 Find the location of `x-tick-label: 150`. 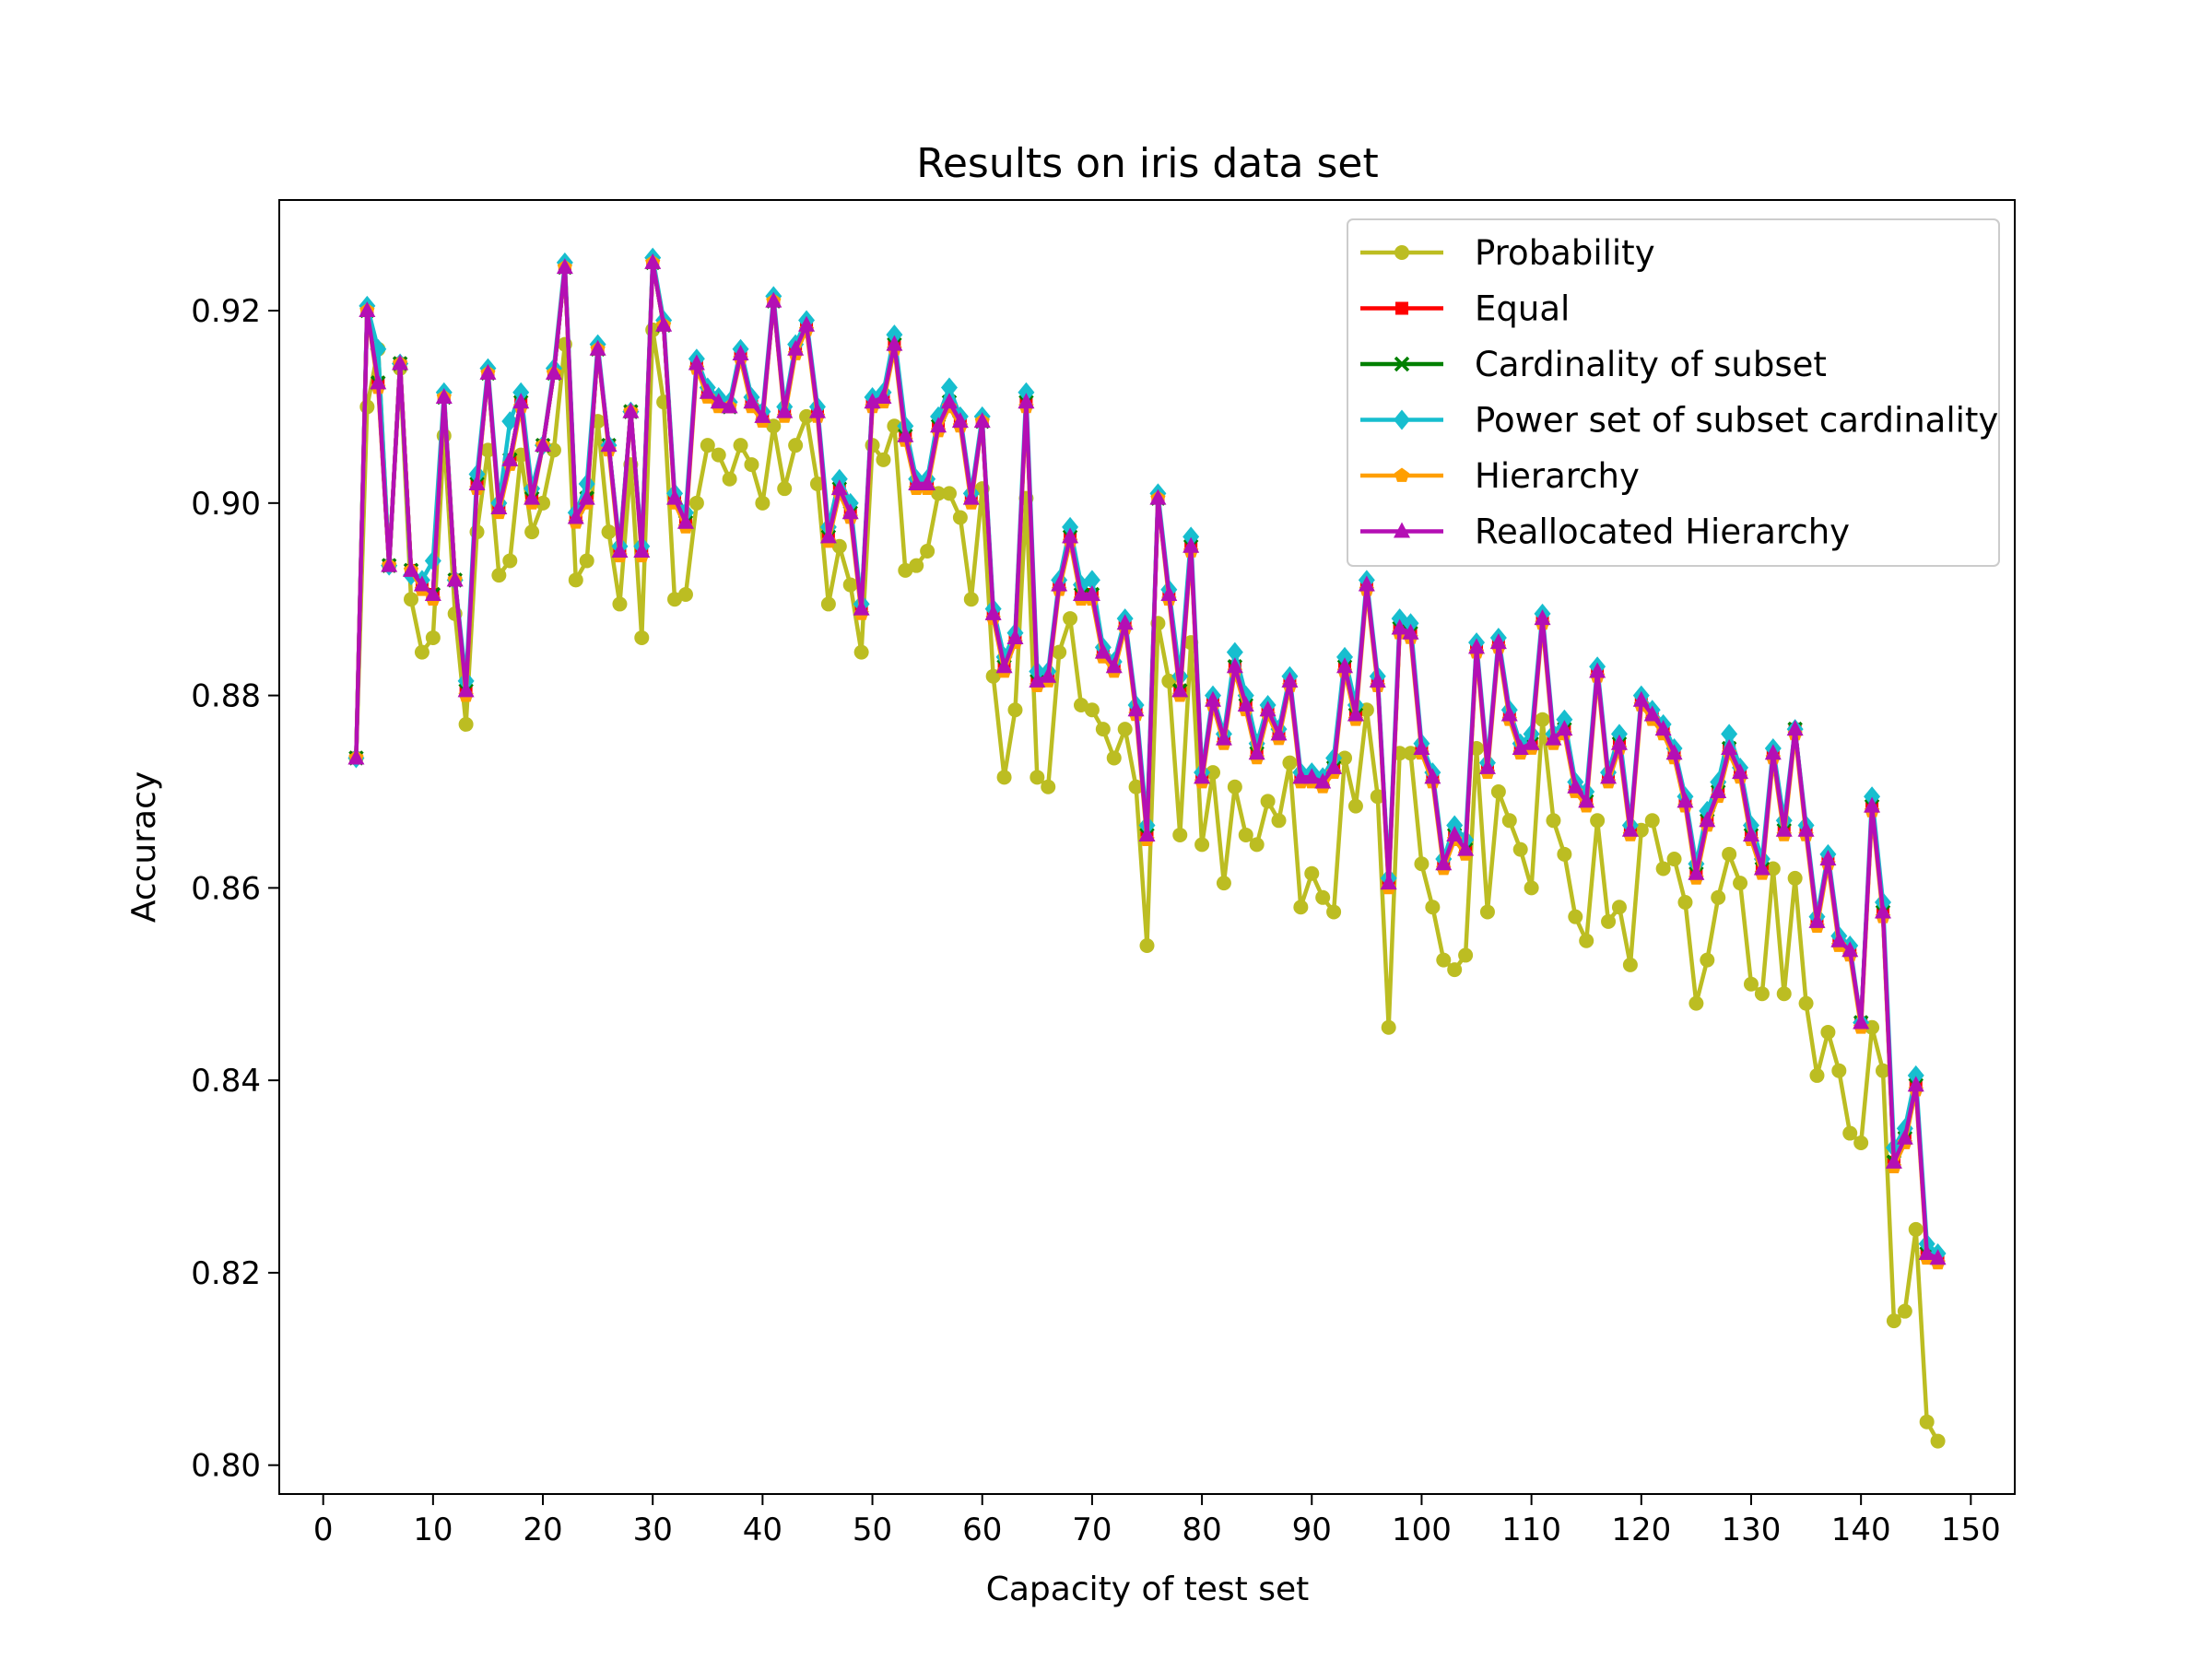

x-tick-label: 150 is located at coordinates (1971, 1530).